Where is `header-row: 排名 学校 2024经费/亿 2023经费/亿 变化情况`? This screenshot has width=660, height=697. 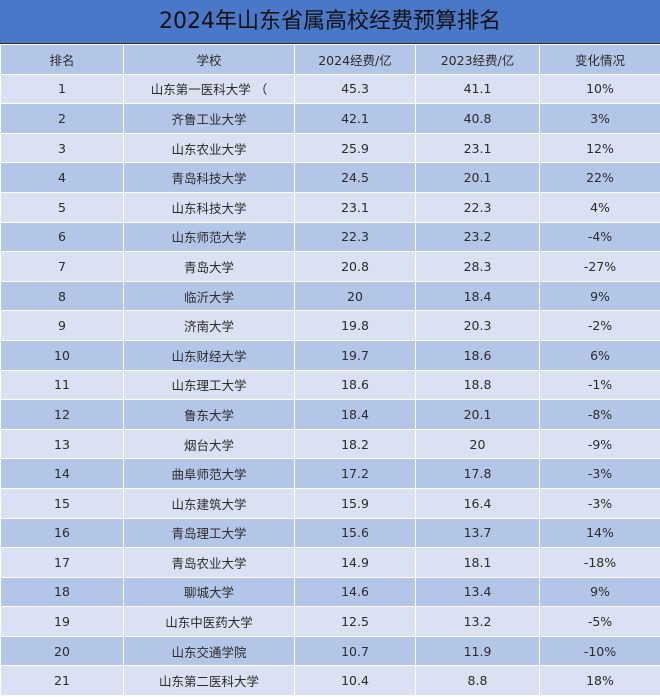 header-row: 排名 学校 2024经费/亿 2023经费/亿 变化情况 is located at coordinates (330, 59).